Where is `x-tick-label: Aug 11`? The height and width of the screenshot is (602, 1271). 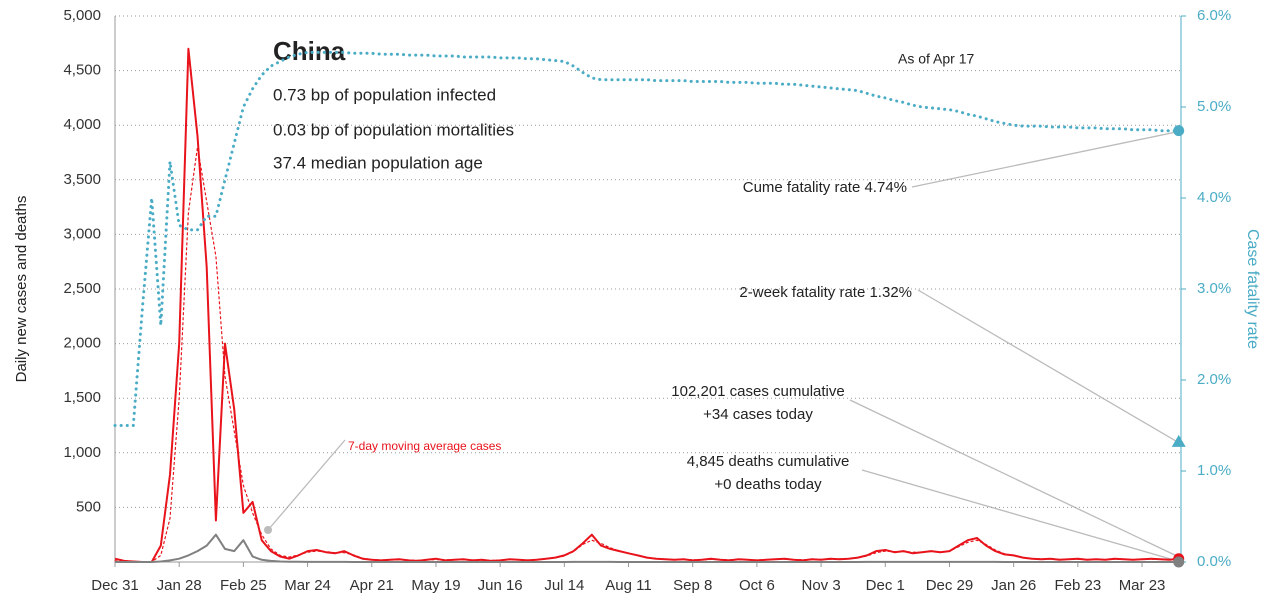 x-tick-label: Aug 11 is located at coordinates (628, 585).